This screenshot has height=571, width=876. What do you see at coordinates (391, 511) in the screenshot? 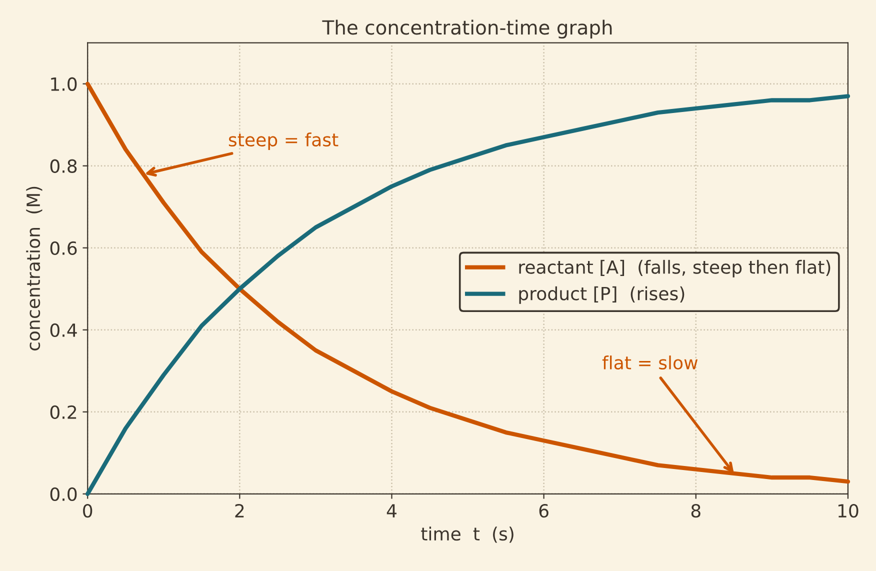
I see `x-tick-label: 4` at bounding box center [391, 511].